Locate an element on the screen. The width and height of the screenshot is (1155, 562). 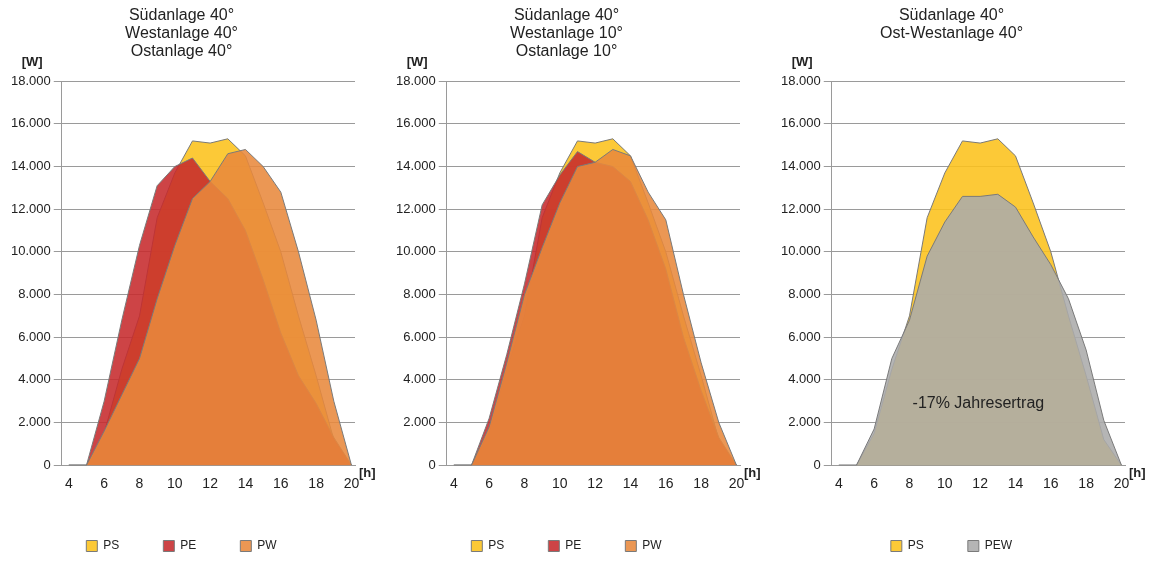
chart-title: Südanlage 40° Westanlage 10° Ostanlage 10° is located at coordinates (566, 32).